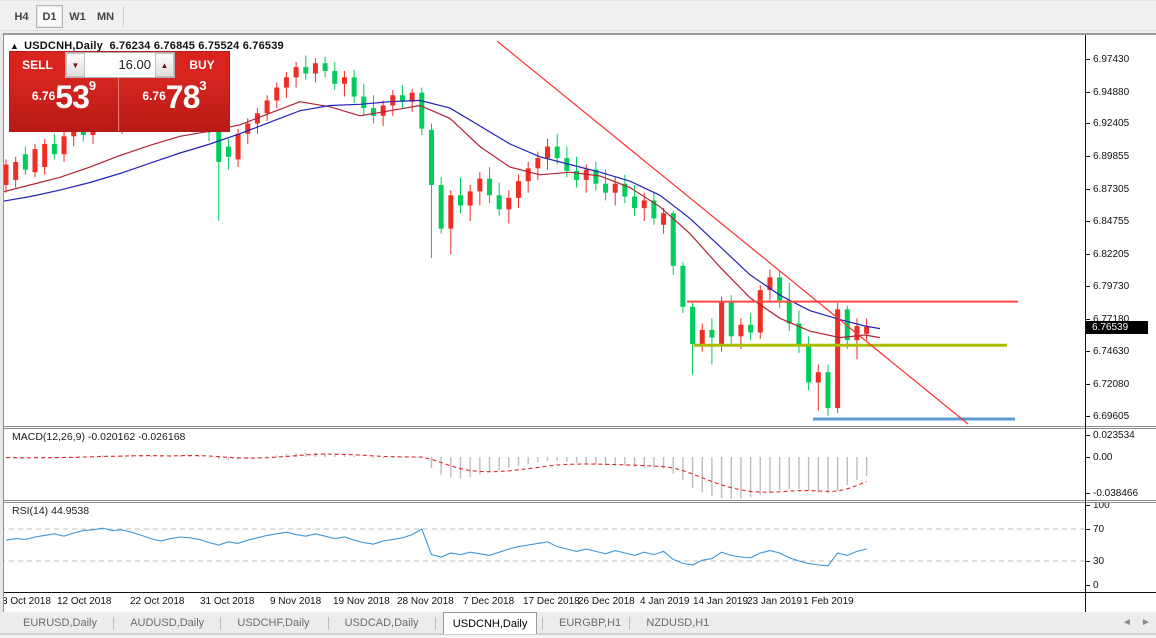 The image size is (1156, 638). What do you see at coordinates (1096, 585) in the screenshot?
I see `rsi-tick: 0` at bounding box center [1096, 585].